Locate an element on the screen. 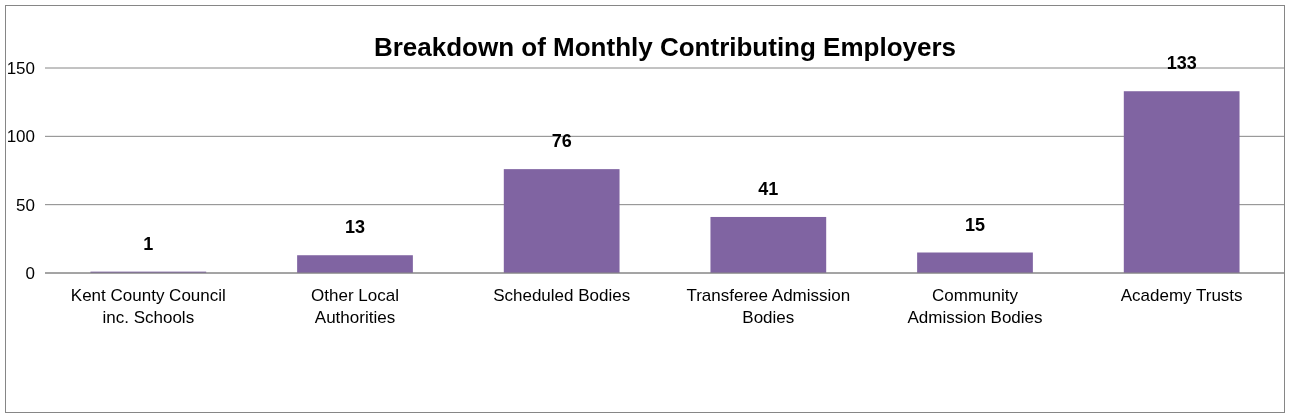 This screenshot has height=418, width=1290. y-tick-label: 100 is located at coordinates (20, 137).